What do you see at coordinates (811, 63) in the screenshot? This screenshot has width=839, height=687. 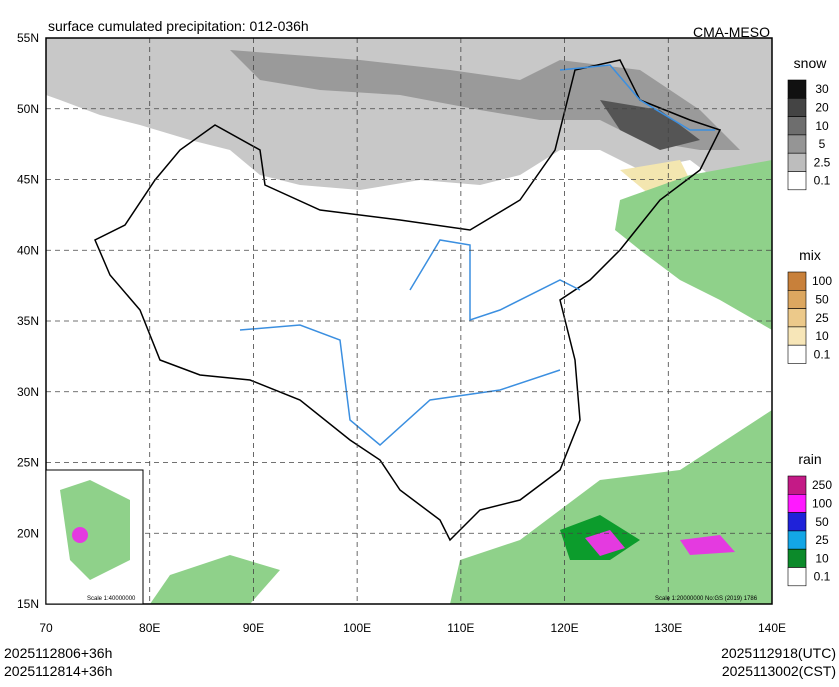 I see `legend-title: snow` at bounding box center [811, 63].